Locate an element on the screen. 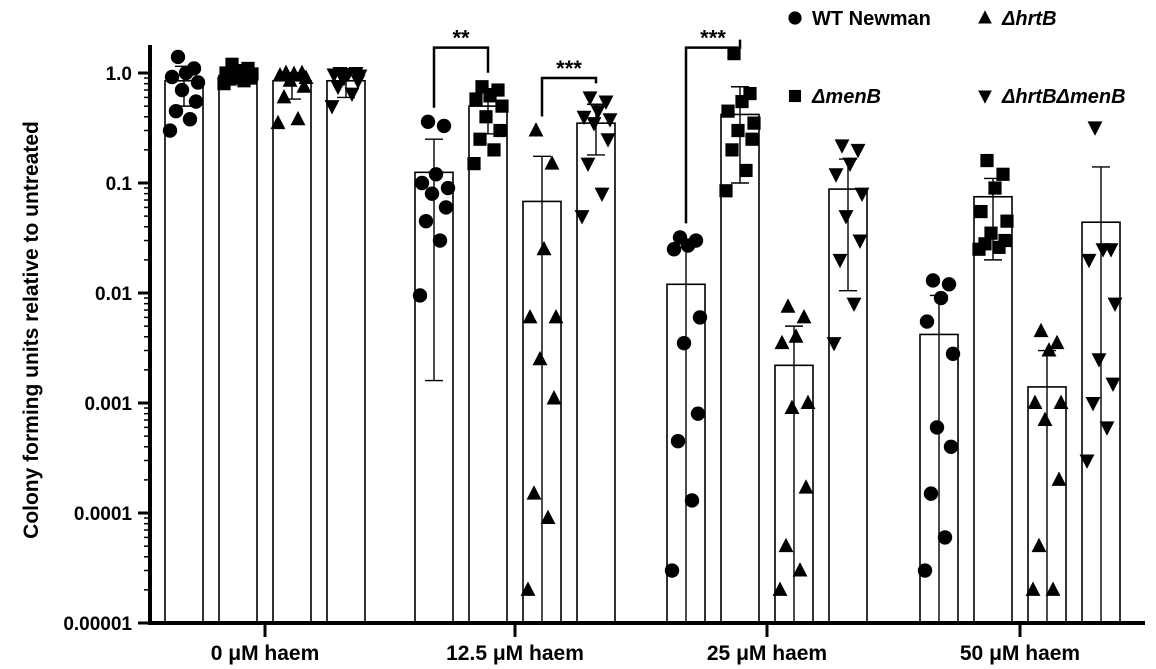  significance-label: ** is located at coordinates (461, 38).